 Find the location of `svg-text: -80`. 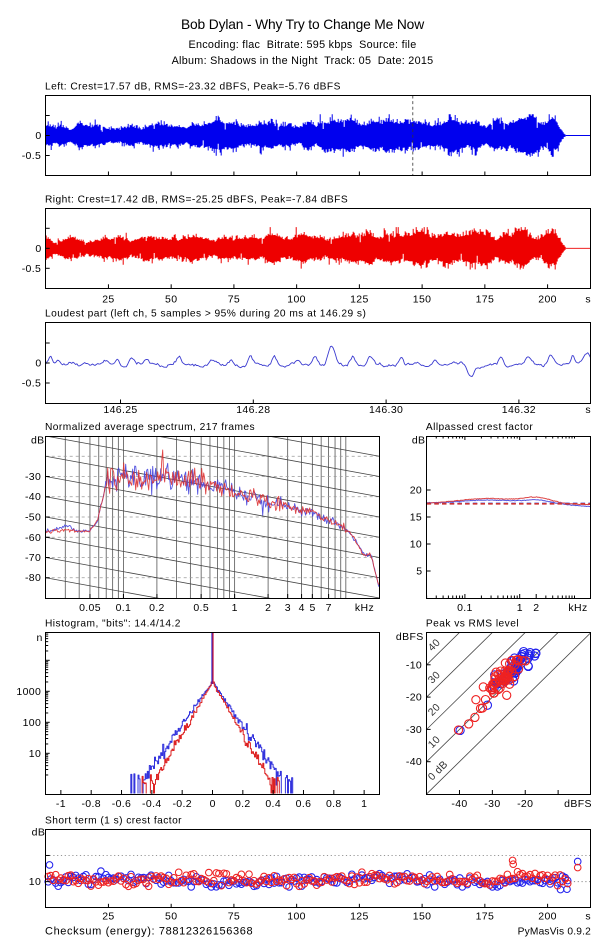

svg-text: -80 is located at coordinates (33, 578).